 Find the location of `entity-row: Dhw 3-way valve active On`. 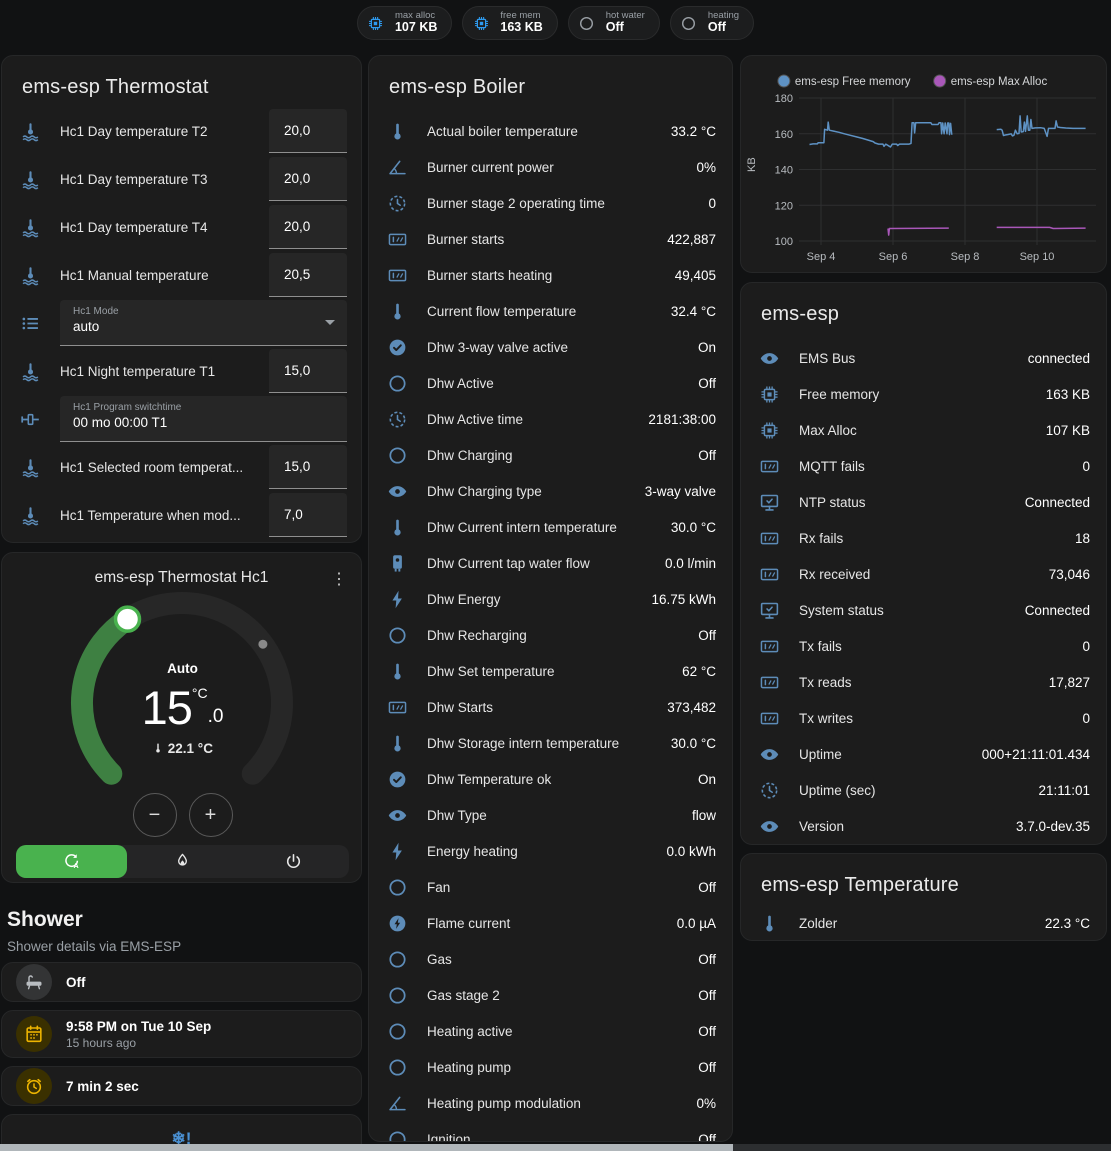

entity-row: Dhw 3-way valve active On is located at coordinates (550, 347).